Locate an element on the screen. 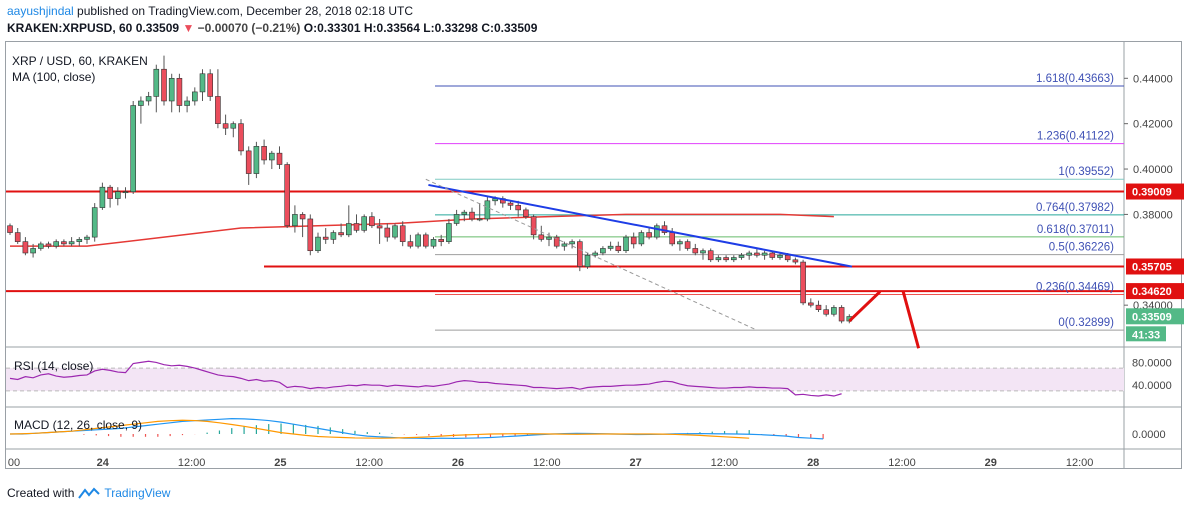 Image resolution: width=1188 pixels, height=510 pixels. current-price-label: 0.33509 is located at coordinates (1152, 317).